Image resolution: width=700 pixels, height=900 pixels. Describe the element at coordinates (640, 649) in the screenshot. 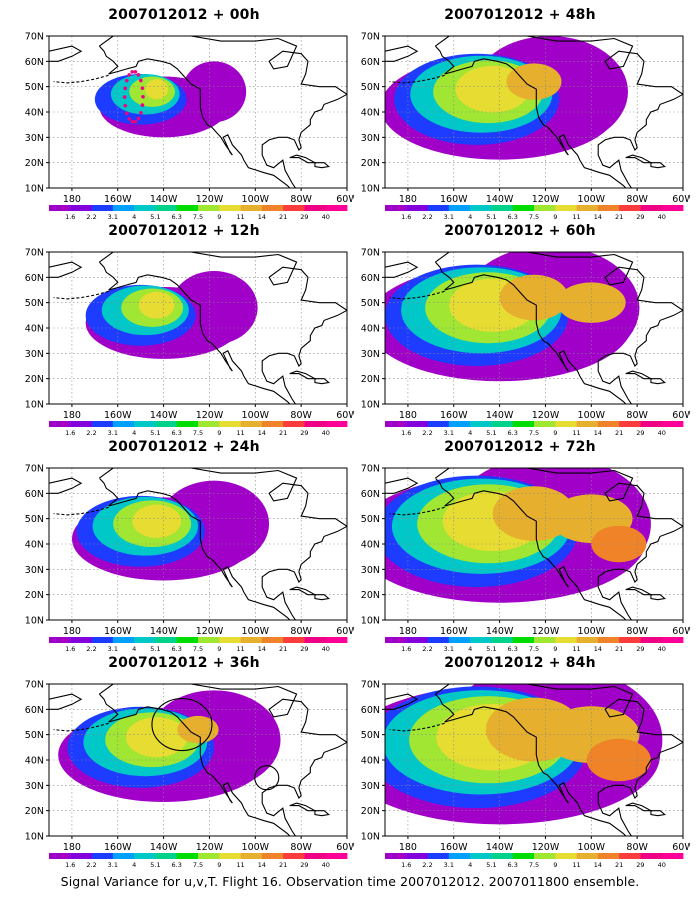

I see `colorbar-label: 29` at that location.